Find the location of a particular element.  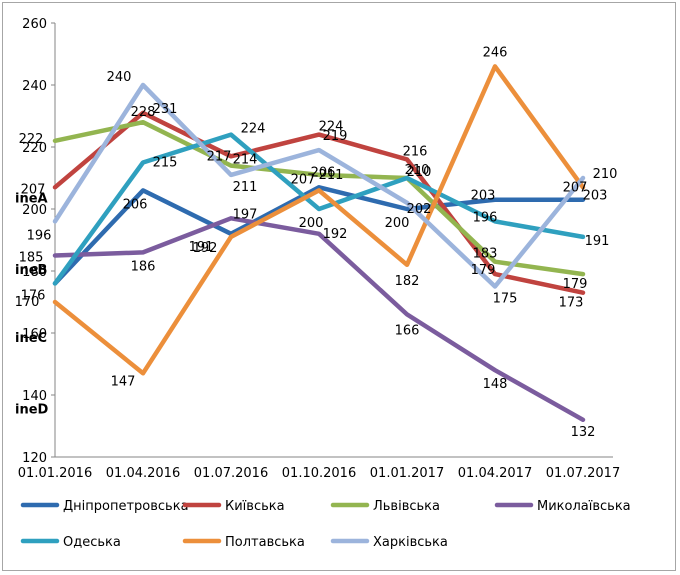

data-label: 214 is located at coordinates (245, 160).